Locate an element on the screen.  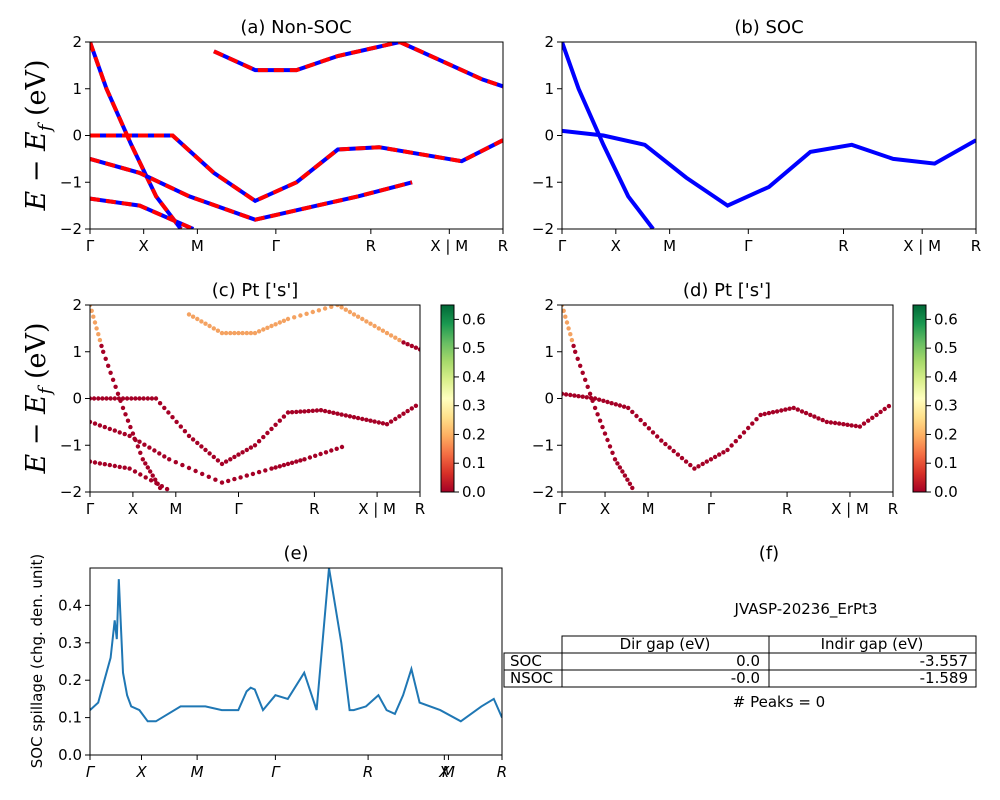
table-footer: # Peaks = 0 is located at coordinates (779, 702).